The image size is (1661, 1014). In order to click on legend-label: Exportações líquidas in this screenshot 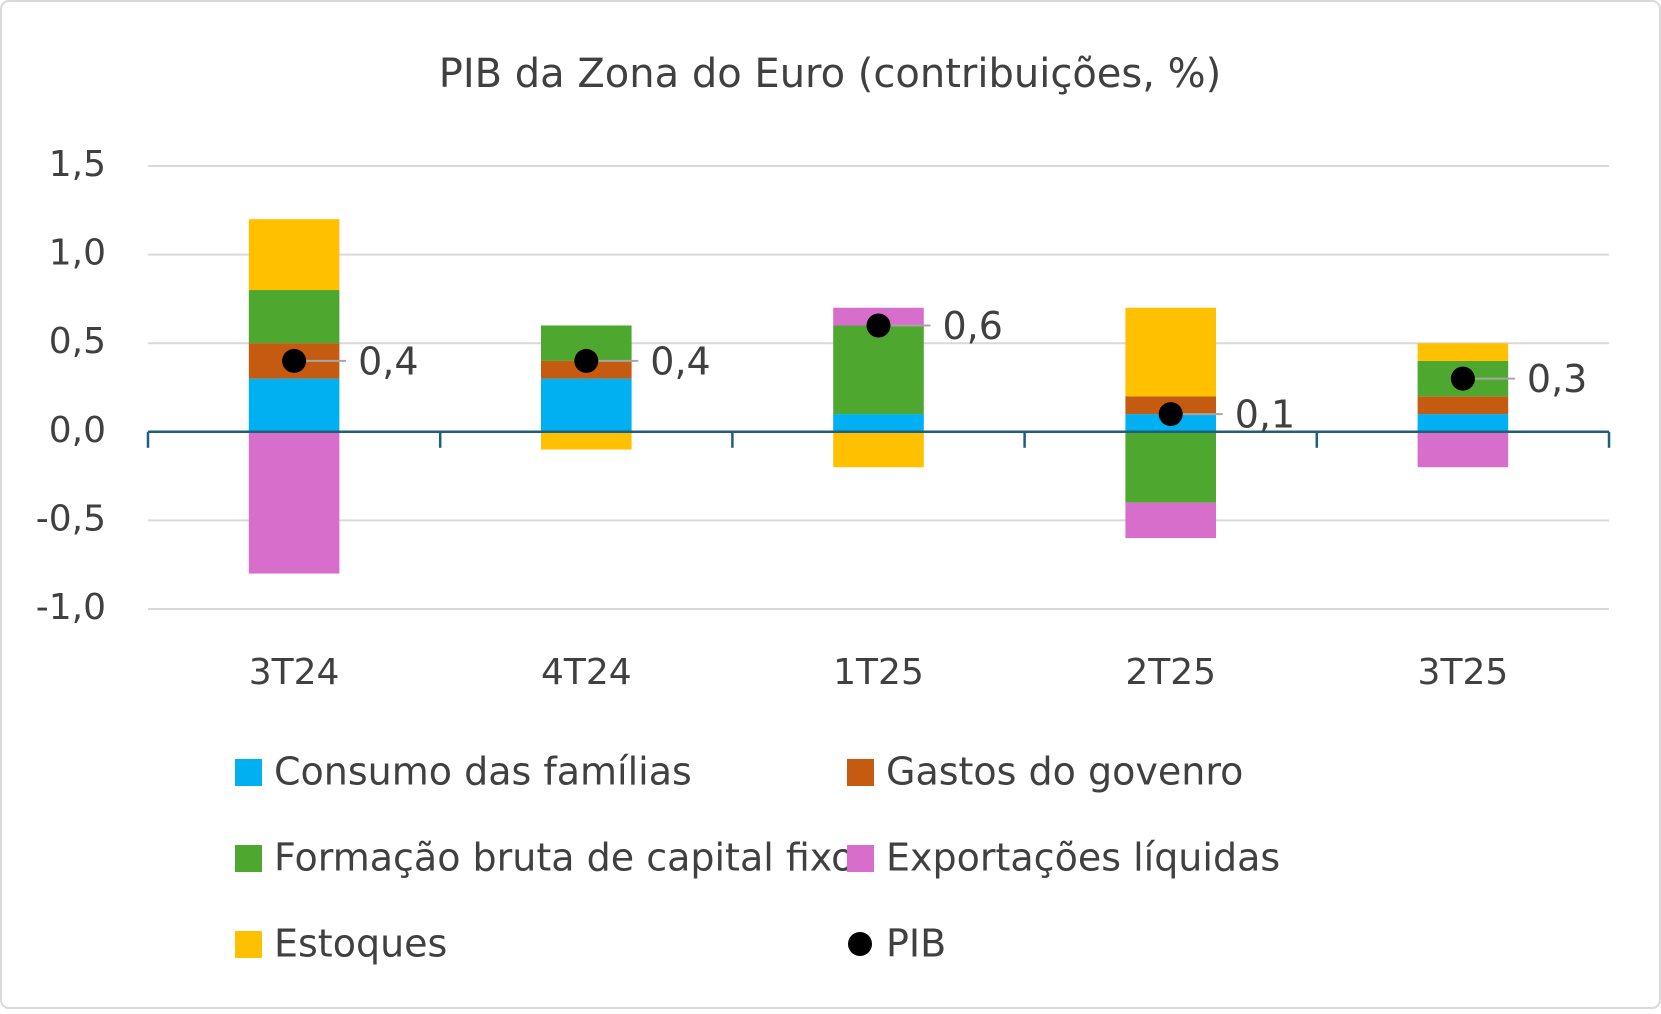, I will do `click(1083, 858)`.